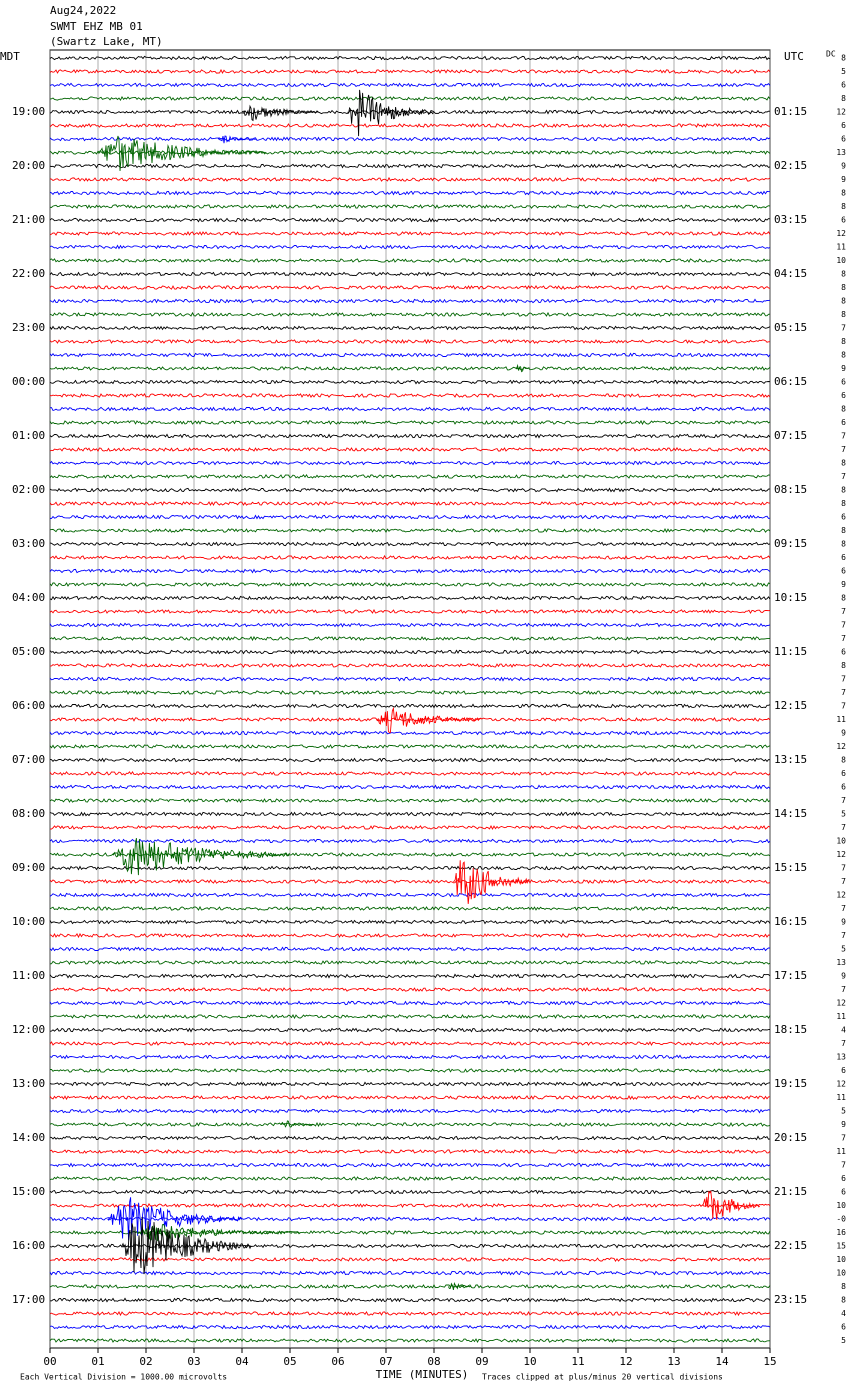 This screenshot has height=1390, width=850. I want to click on dc-value: 11, so click(841, 1151).